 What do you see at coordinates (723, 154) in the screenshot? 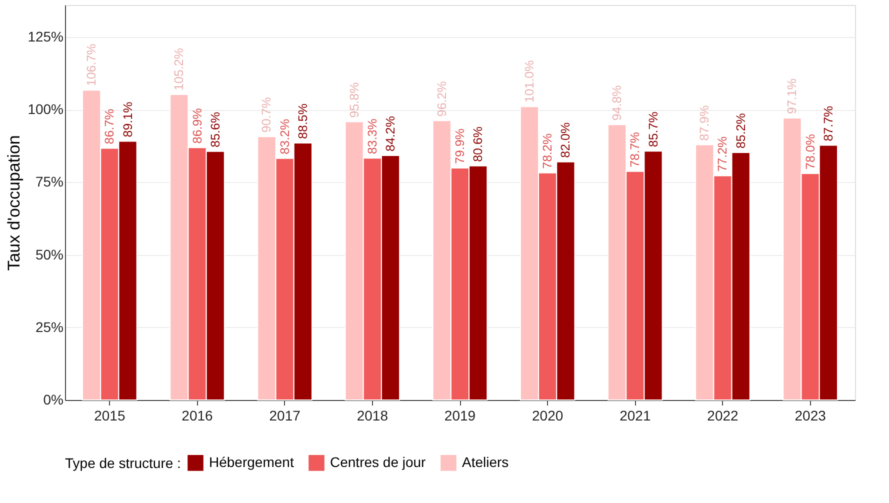
I see `data-label: 77.2%` at bounding box center [723, 154].